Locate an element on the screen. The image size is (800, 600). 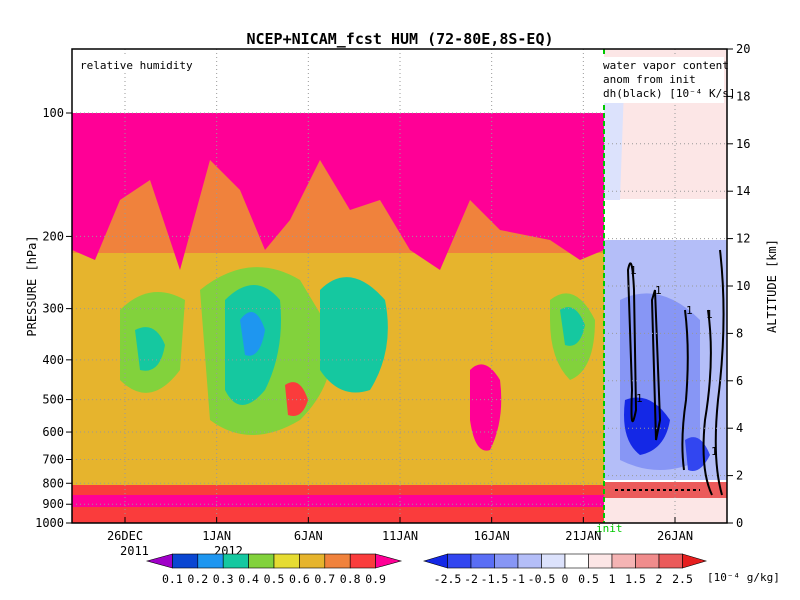
time-axis: 26DEC 1JAN 6JAN 11JAN 16JAN 21JAN 26JAN is located at coordinates (400, 530).